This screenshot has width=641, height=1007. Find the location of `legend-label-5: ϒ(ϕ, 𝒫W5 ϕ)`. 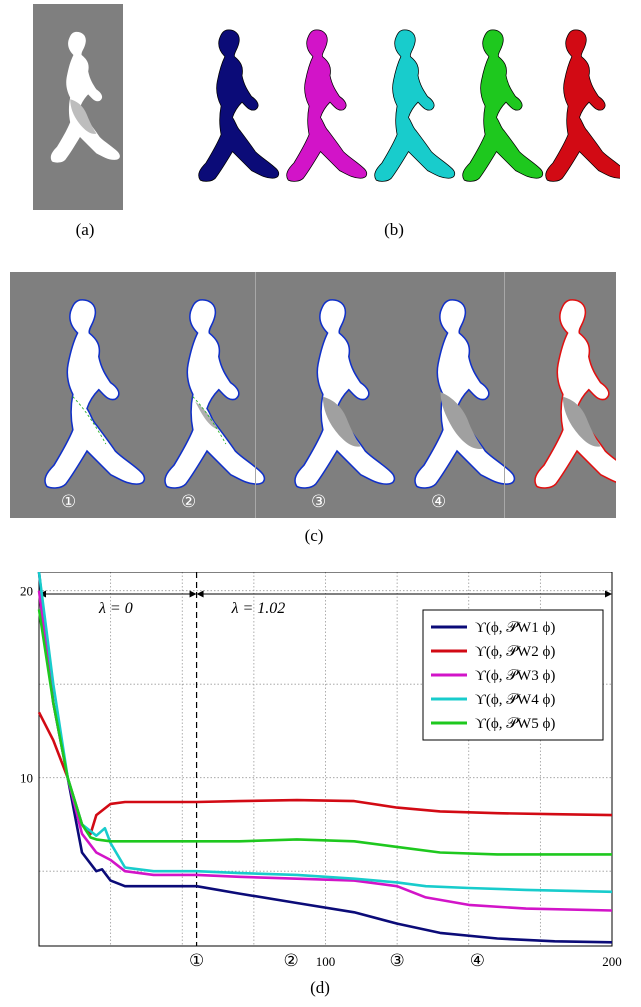

legend-label-5: ϒ(ϕ, 𝒫W5 ϕ) is located at coordinates (515, 724).